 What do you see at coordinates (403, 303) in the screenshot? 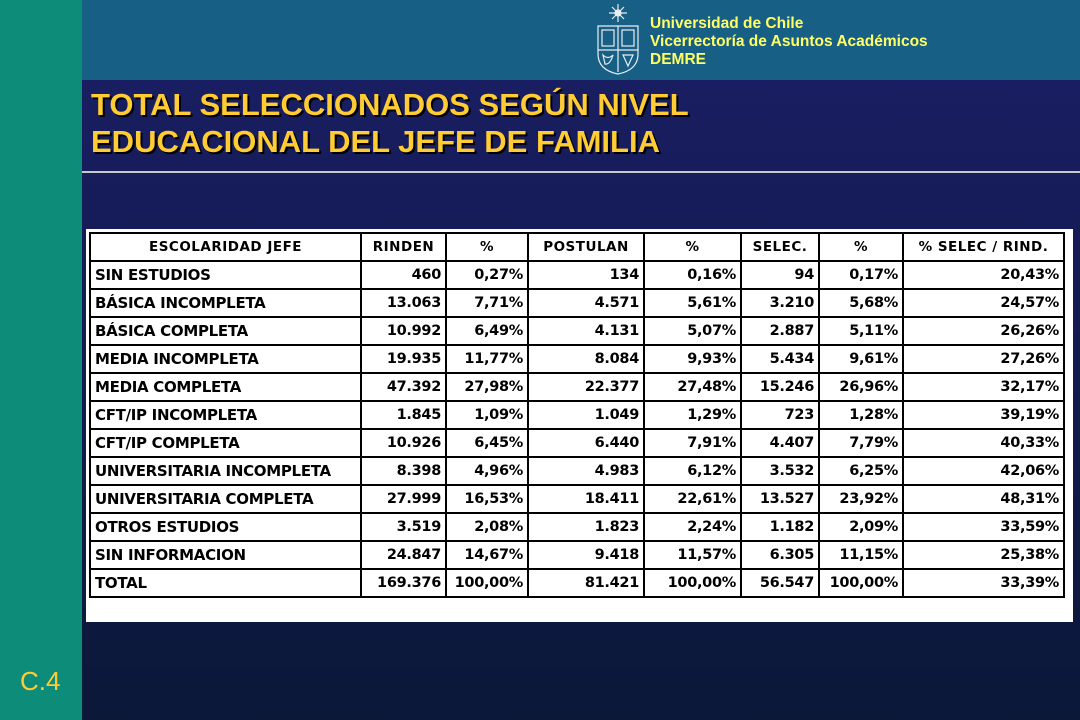
I see `value-cell: 13.063` at bounding box center [403, 303].